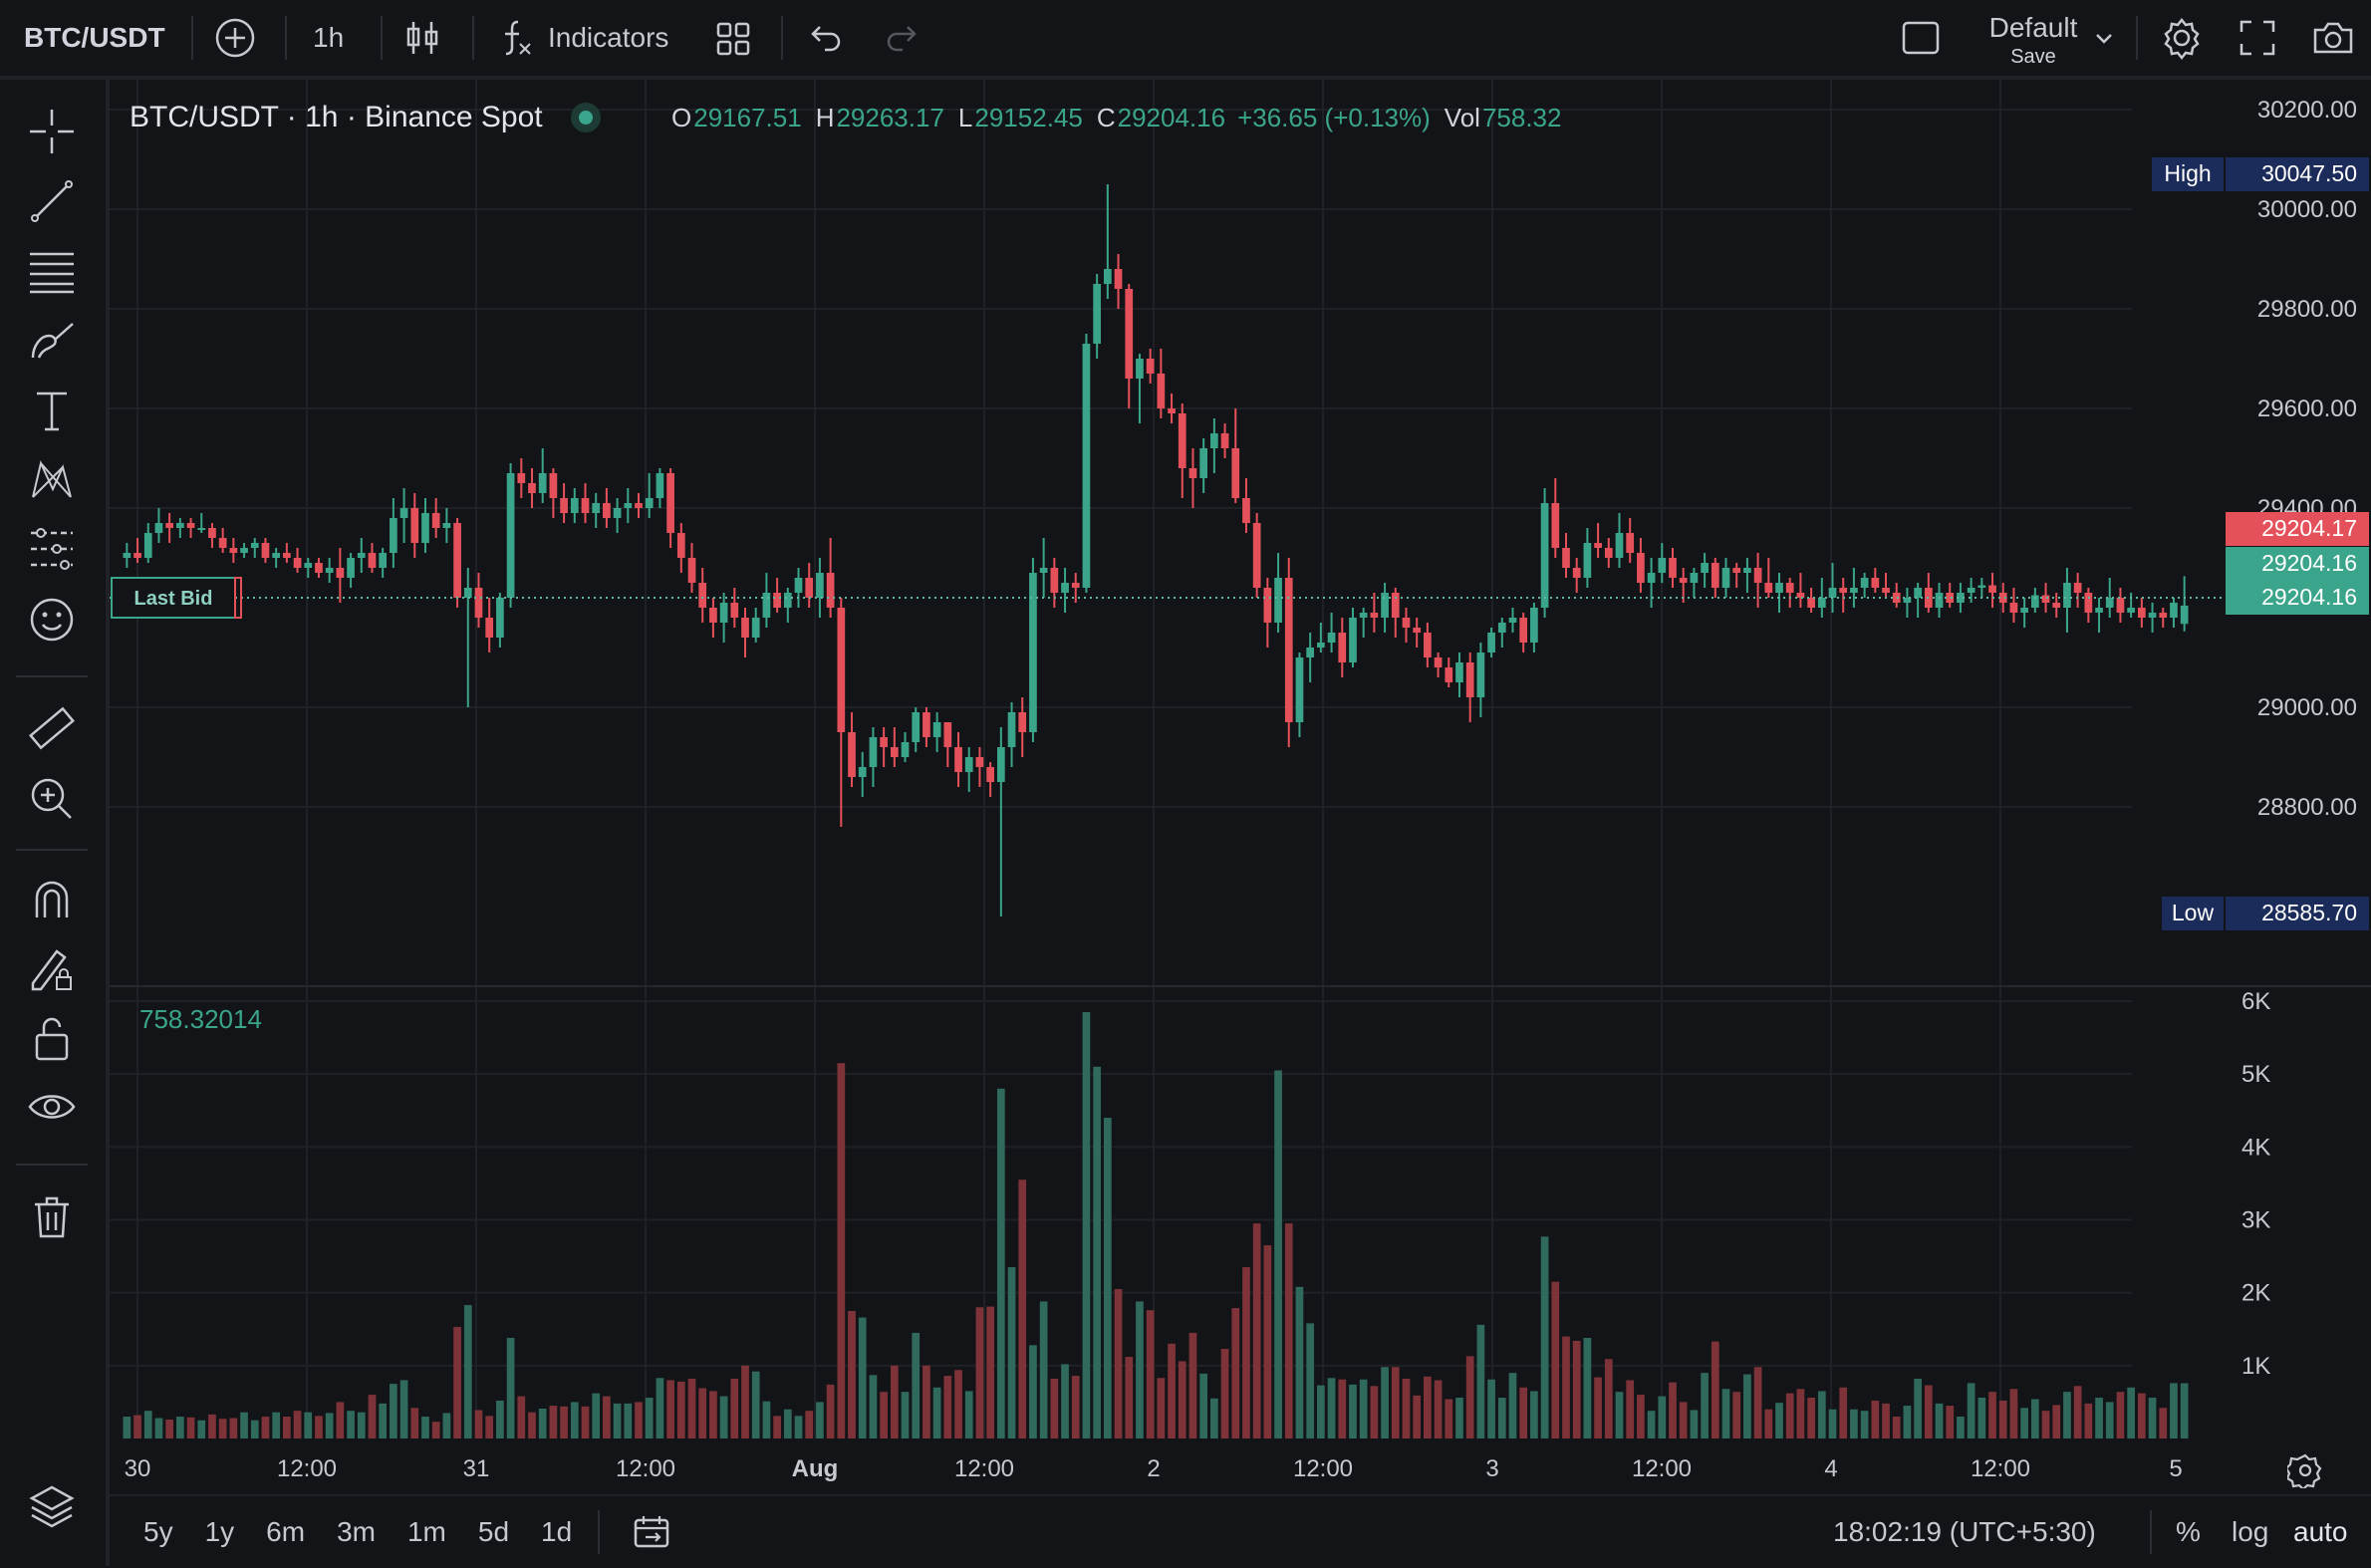 This screenshot has height=1568, width=2371. What do you see at coordinates (2307, 408) in the screenshot?
I see `price-tick-label: 29600.00` at bounding box center [2307, 408].